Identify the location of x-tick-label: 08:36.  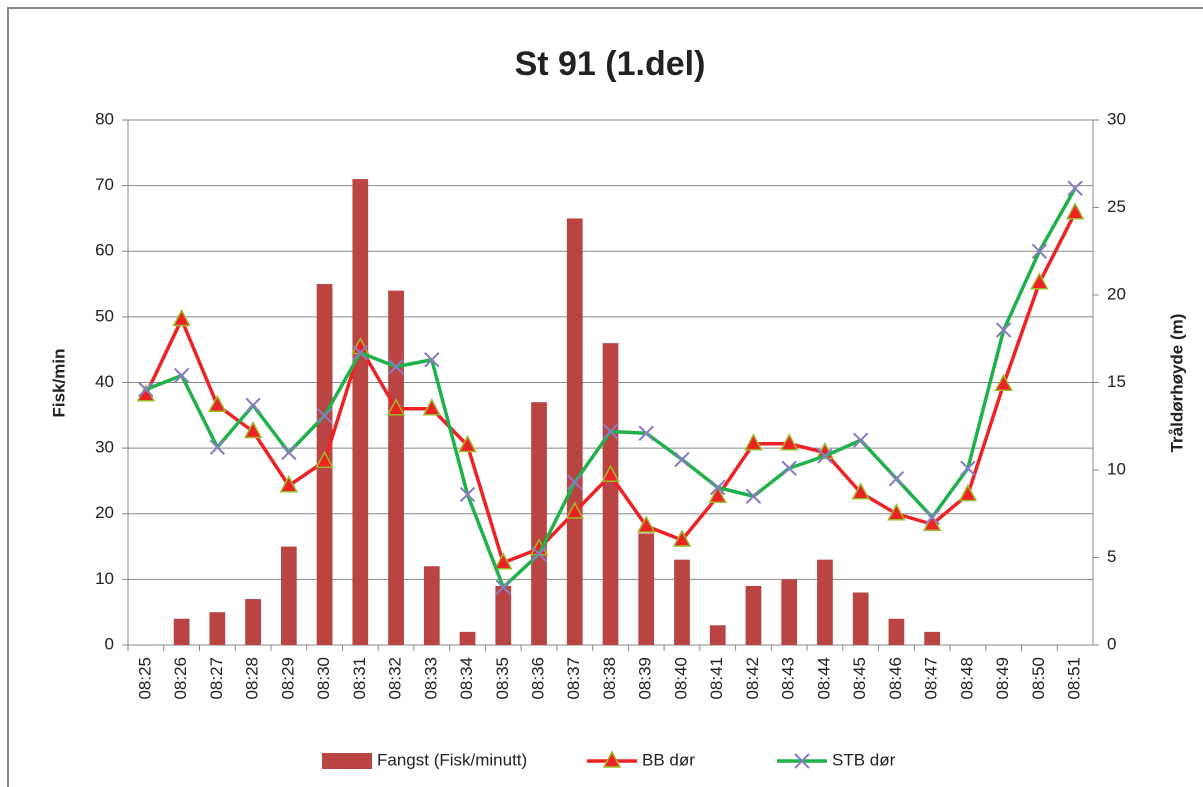
(538, 678).